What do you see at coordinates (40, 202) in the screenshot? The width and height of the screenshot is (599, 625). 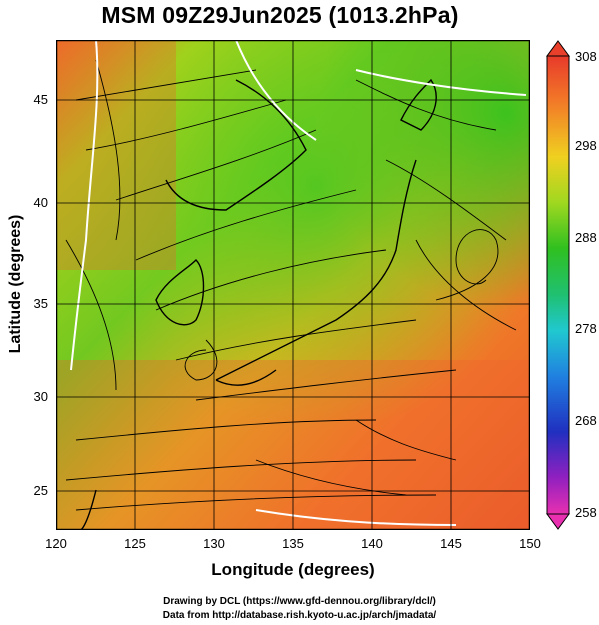 I see `y-tick: 40` at bounding box center [40, 202].